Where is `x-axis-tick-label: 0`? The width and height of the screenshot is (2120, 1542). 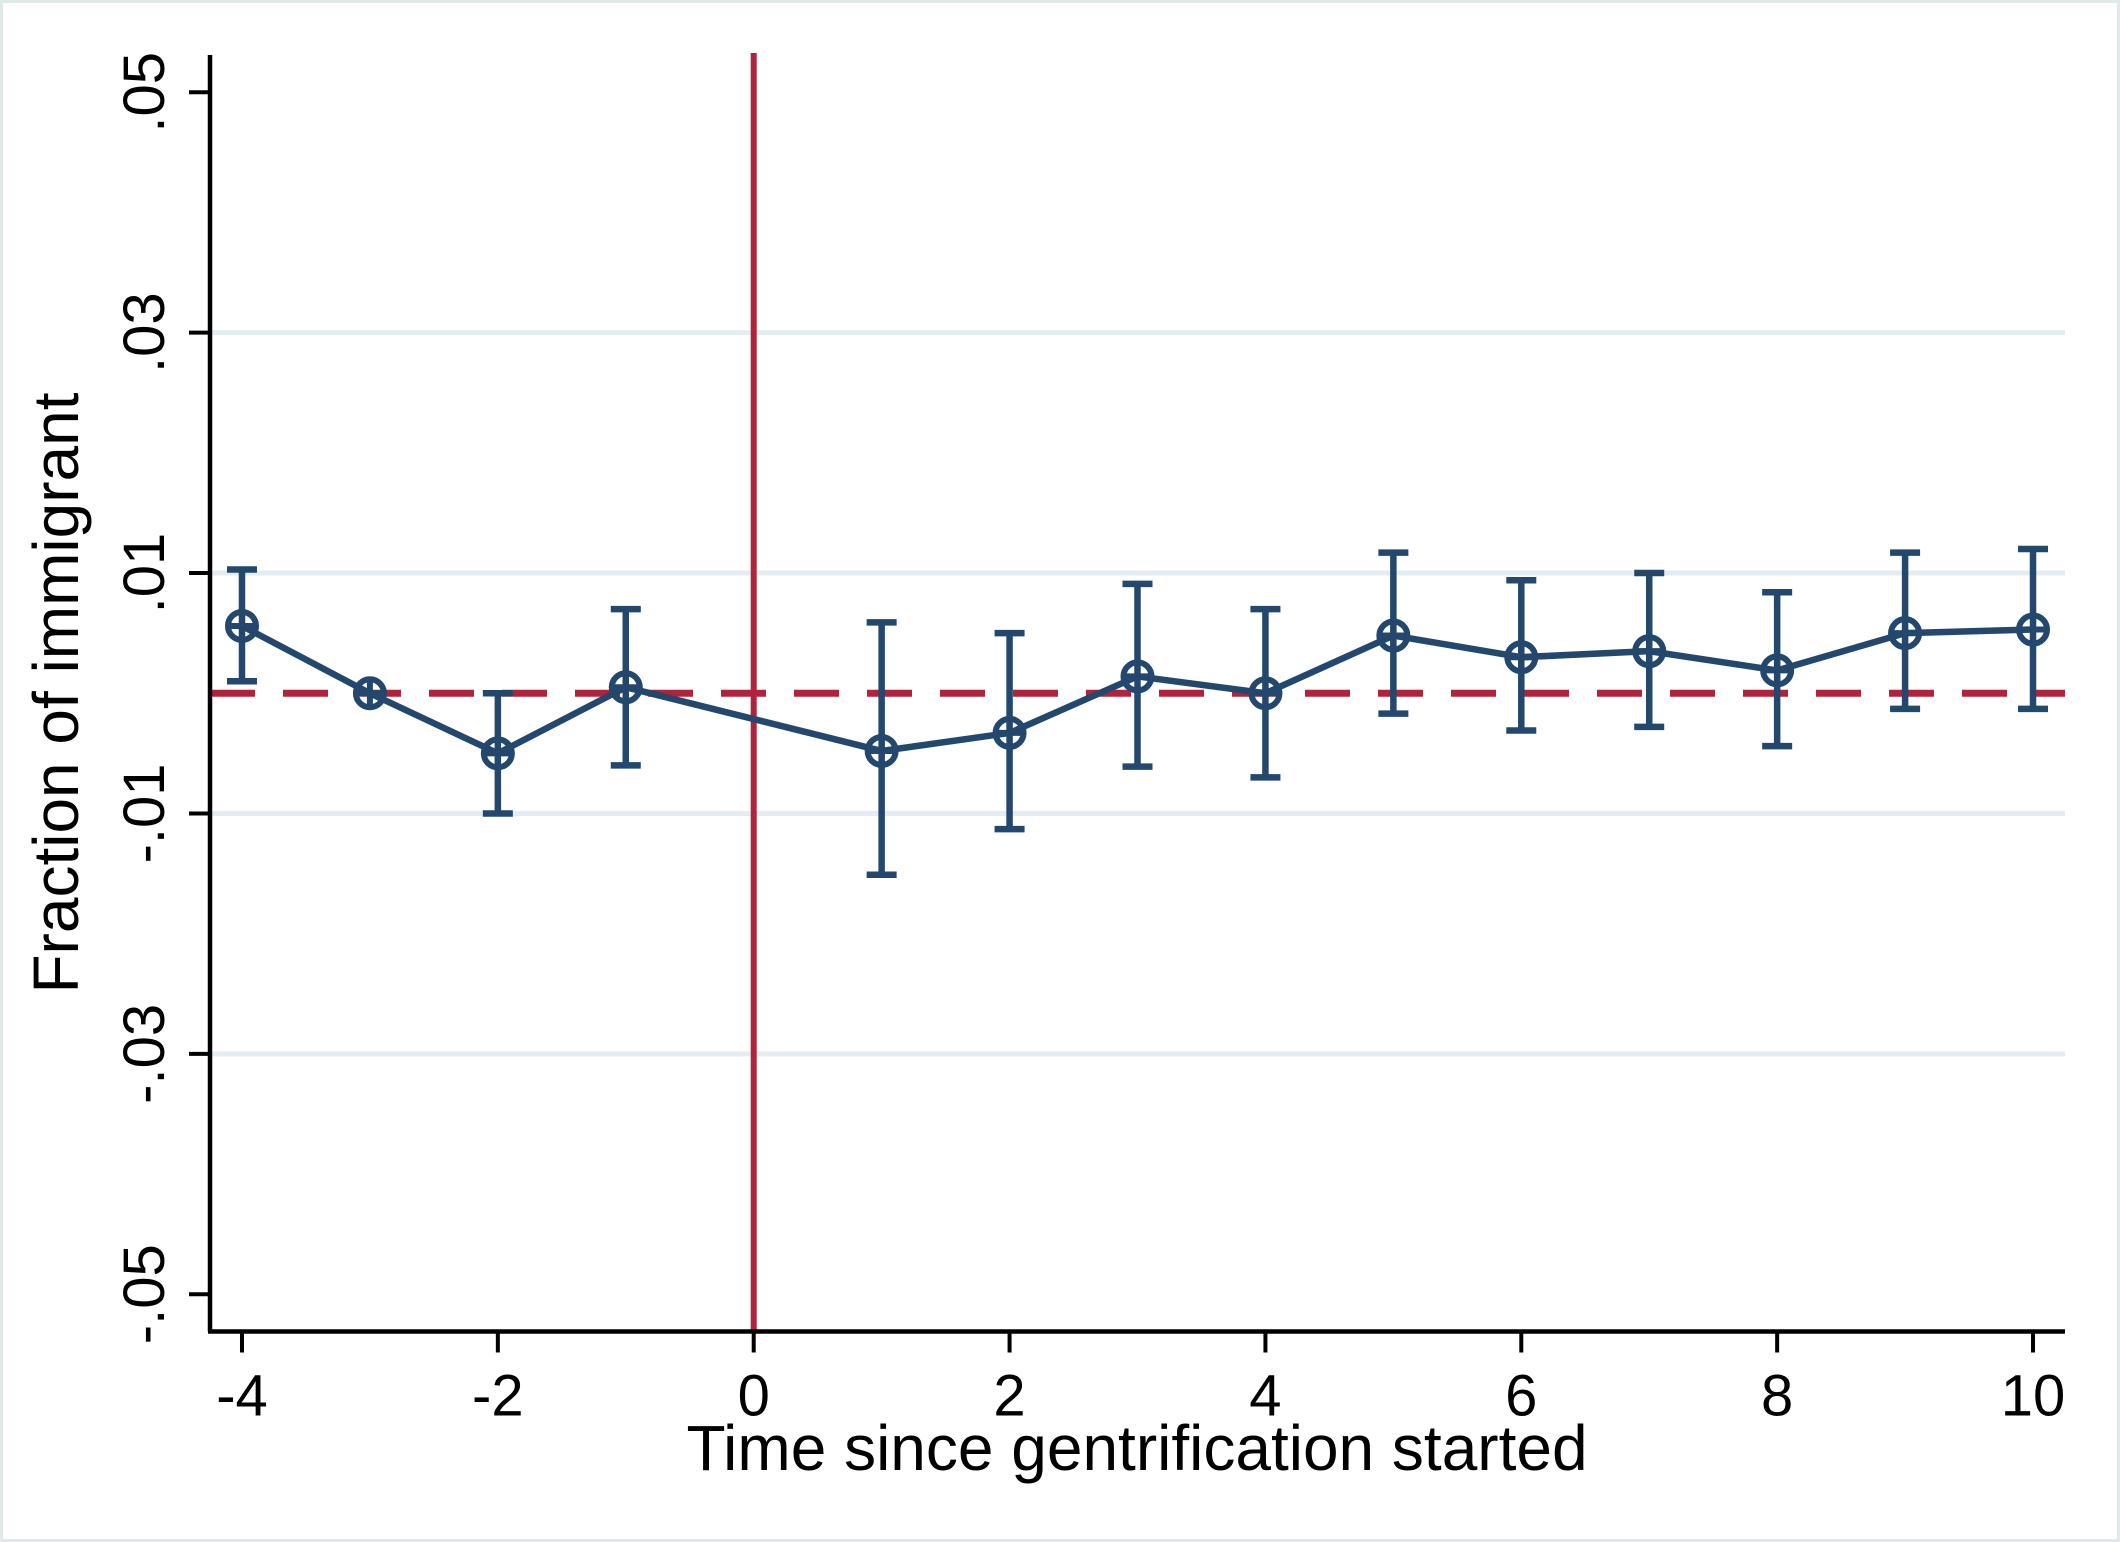 x-axis-tick-label: 0 is located at coordinates (754, 1396).